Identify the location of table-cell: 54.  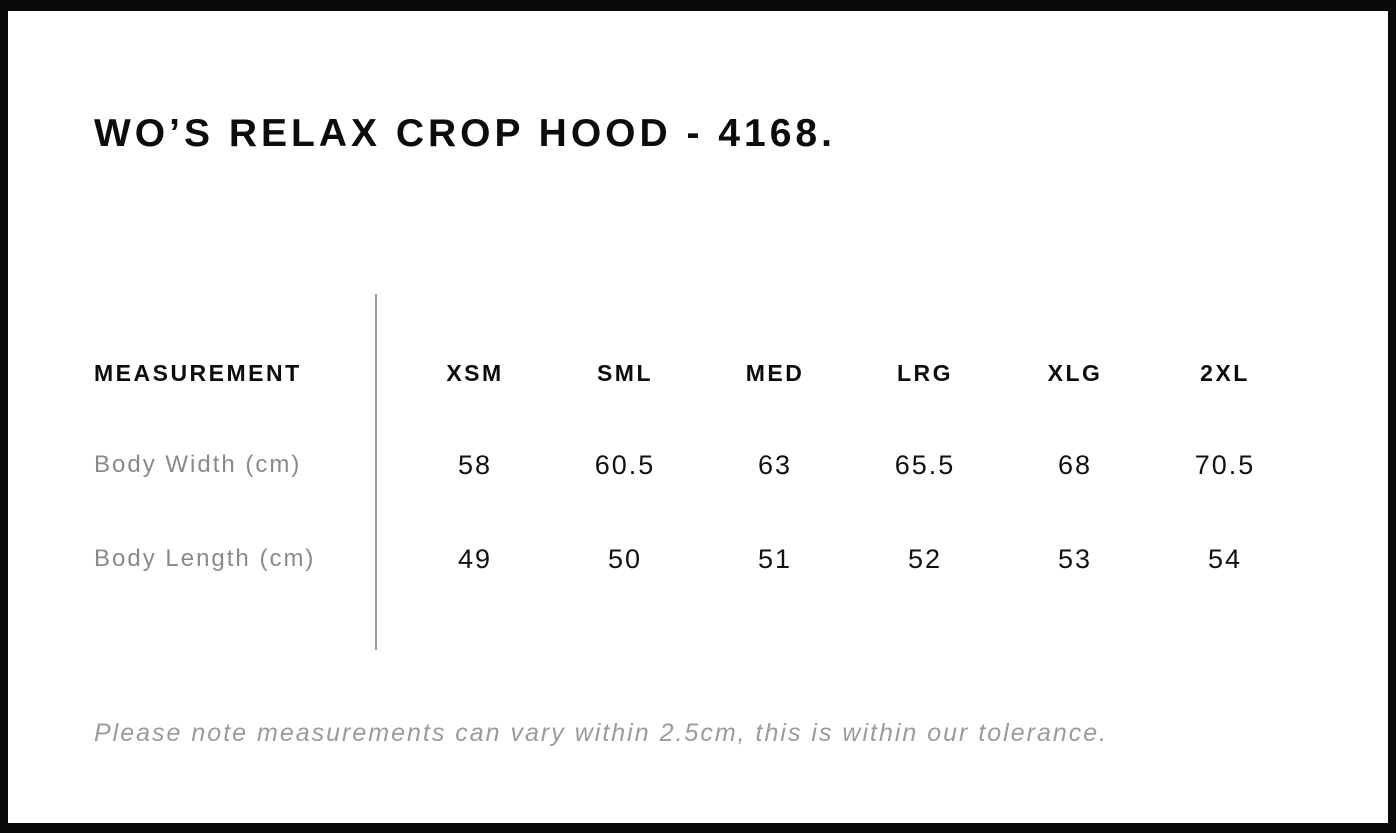
(1225, 559).